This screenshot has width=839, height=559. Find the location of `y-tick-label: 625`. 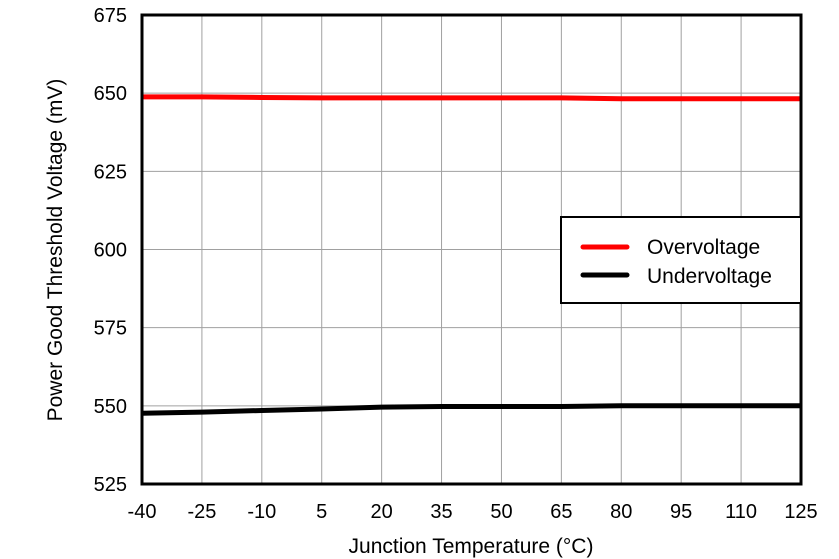

y-tick-label: 625 is located at coordinates (110, 172).